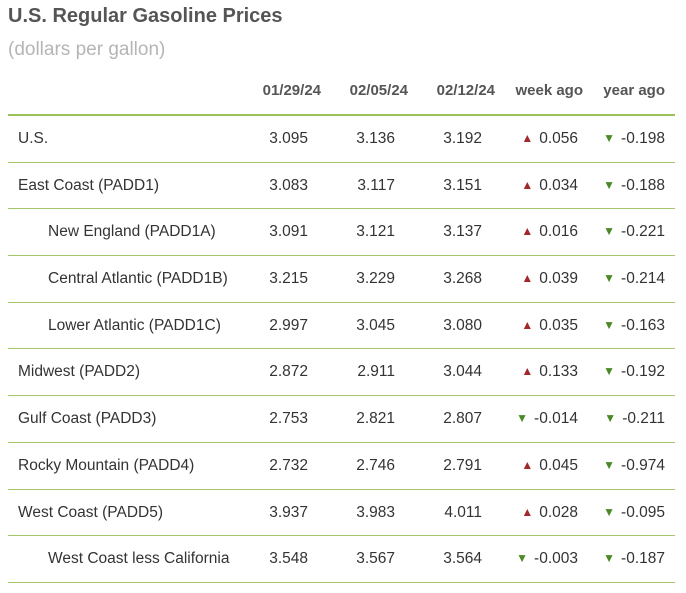 This screenshot has height=593, width=686. What do you see at coordinates (462, 559) in the screenshot?
I see `price-cell: 3.564` at bounding box center [462, 559].